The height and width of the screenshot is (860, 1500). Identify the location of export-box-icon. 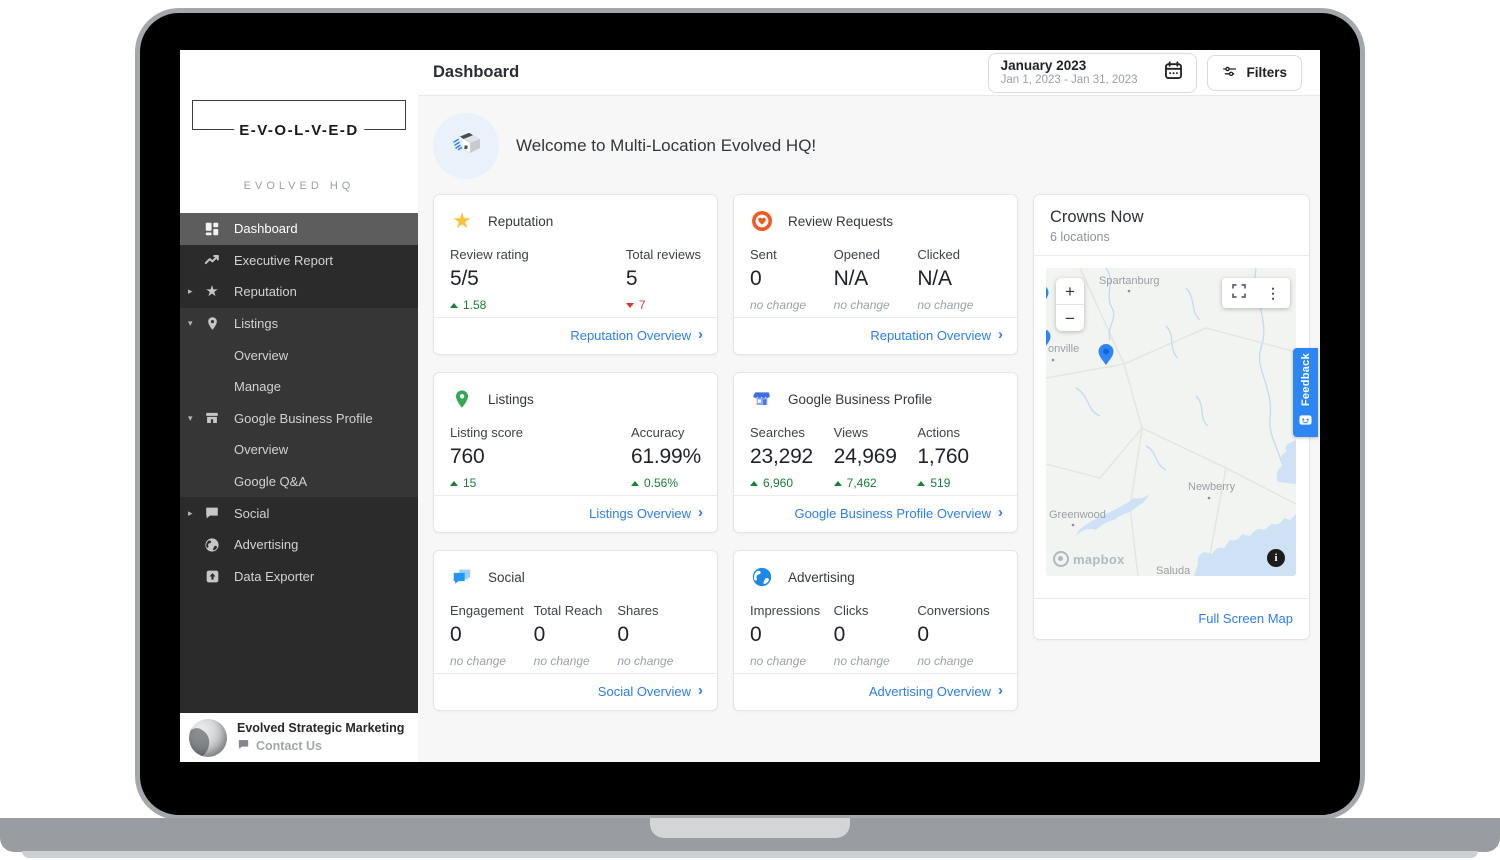
(212, 576).